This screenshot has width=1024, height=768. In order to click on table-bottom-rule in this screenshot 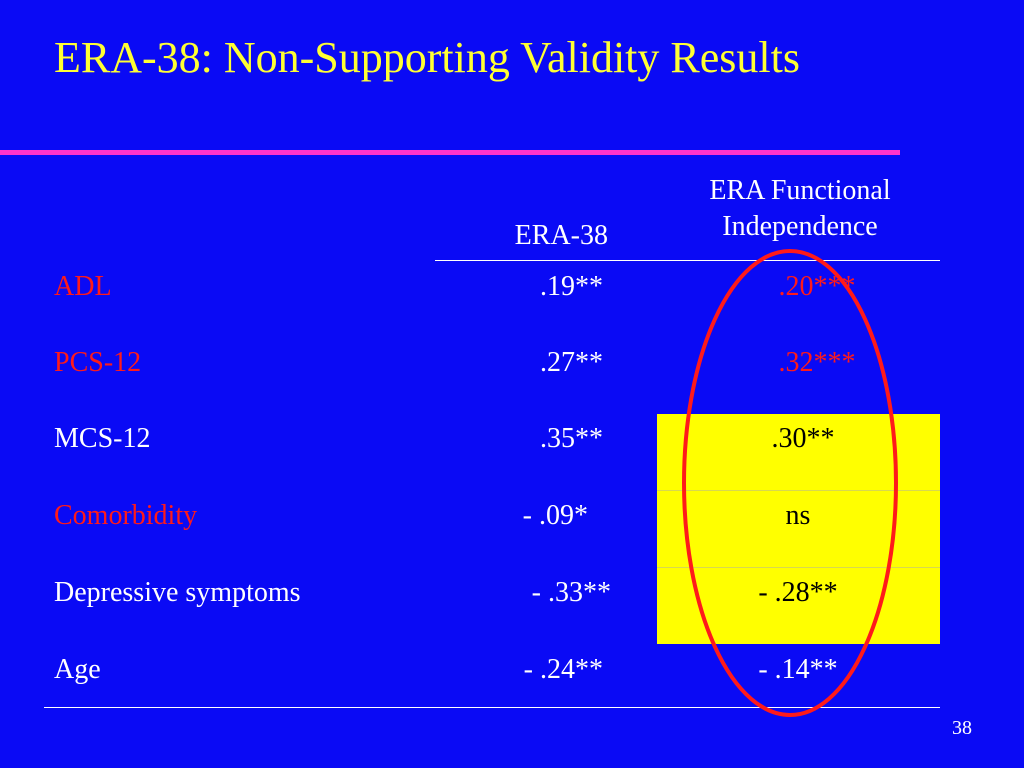, I will do `click(492, 707)`.